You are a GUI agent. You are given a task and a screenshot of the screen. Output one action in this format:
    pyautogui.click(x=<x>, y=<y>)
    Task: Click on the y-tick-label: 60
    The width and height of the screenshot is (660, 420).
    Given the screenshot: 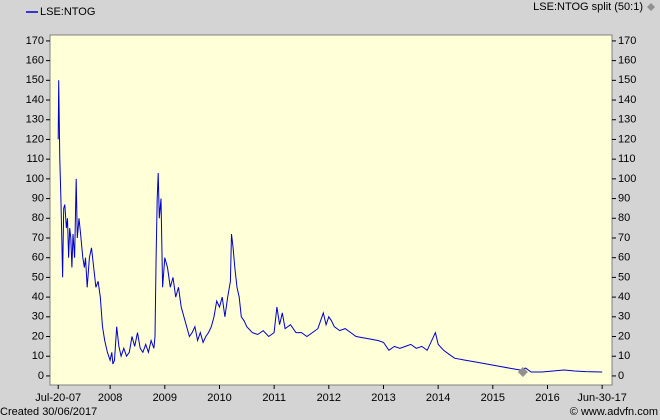 What is the action you would take?
    pyautogui.click(x=38, y=258)
    